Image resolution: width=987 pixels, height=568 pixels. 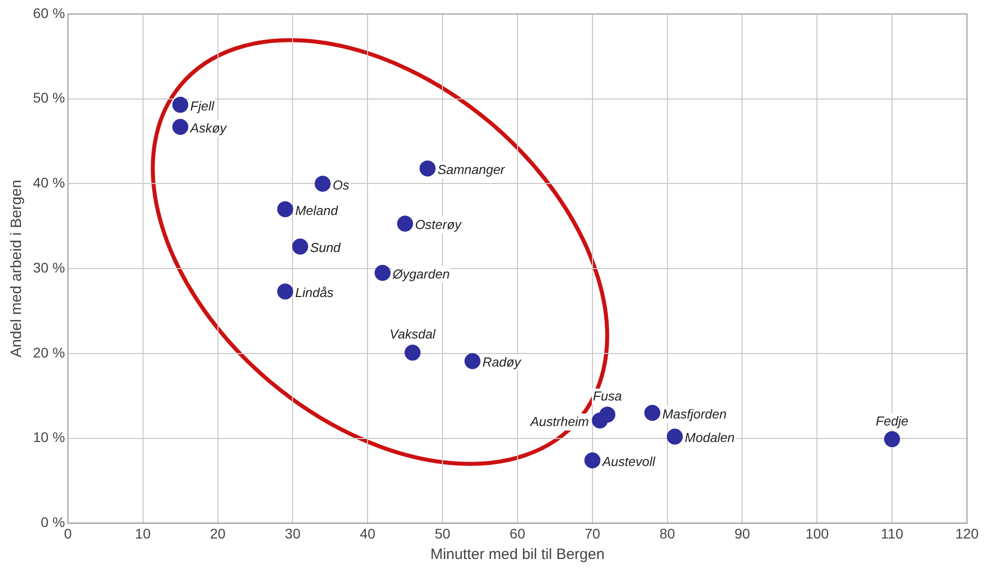 I want to click on x-tick-label: 90, so click(x=742, y=533).